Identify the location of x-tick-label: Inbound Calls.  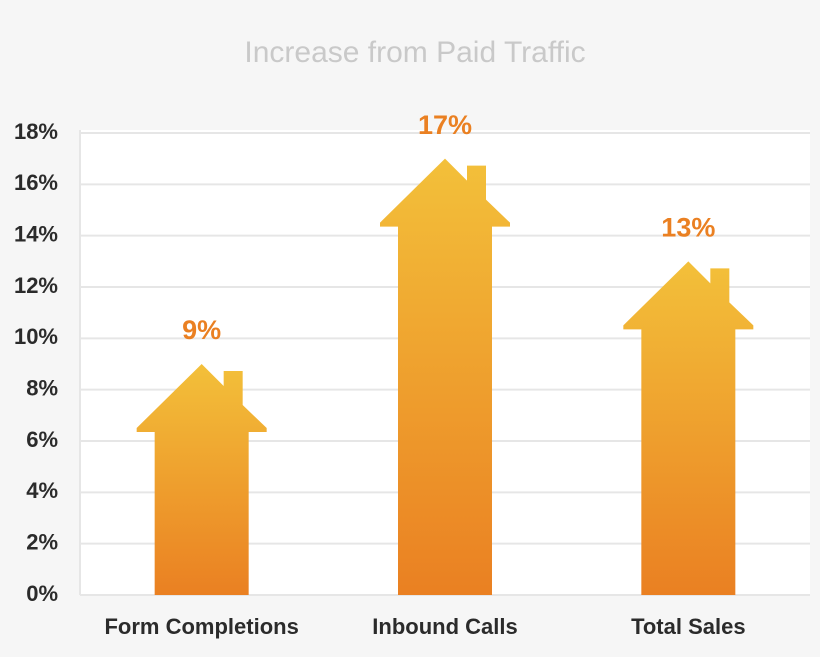
(444, 626).